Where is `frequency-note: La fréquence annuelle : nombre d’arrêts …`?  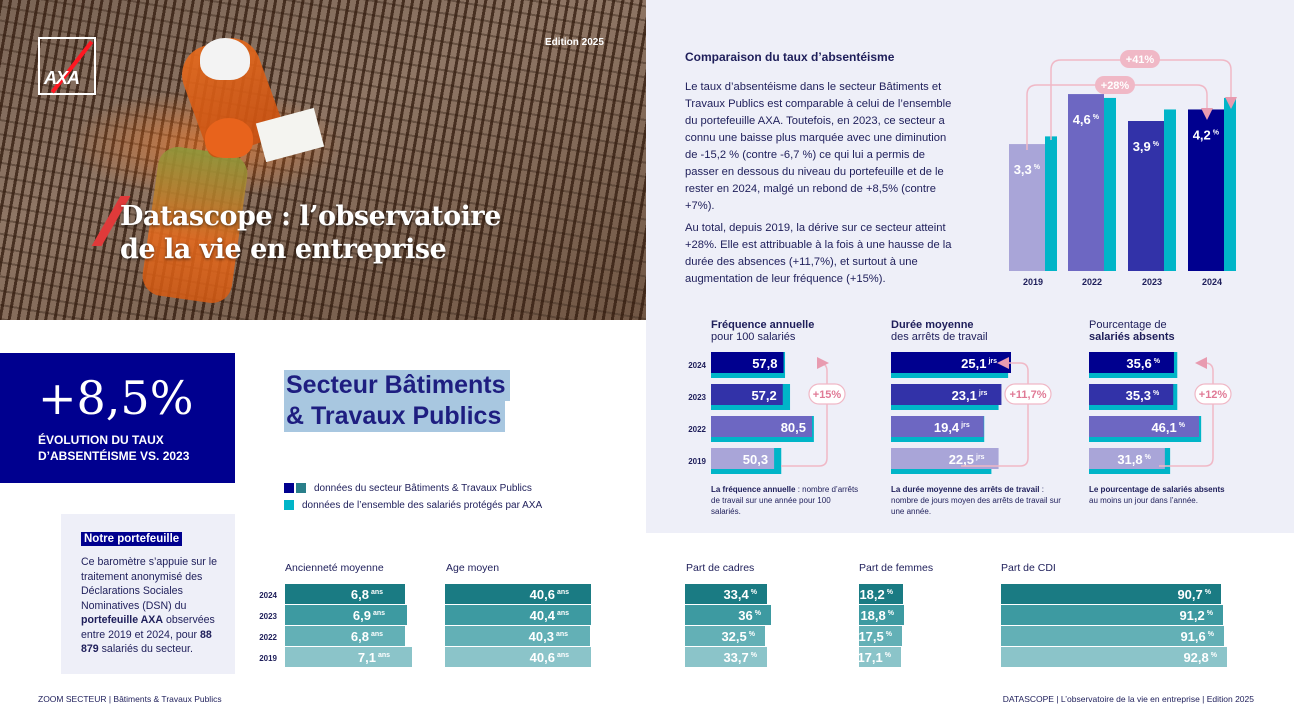
frequency-note: La fréquence annuelle : nombre d’arrêts … is located at coordinates (785, 500).